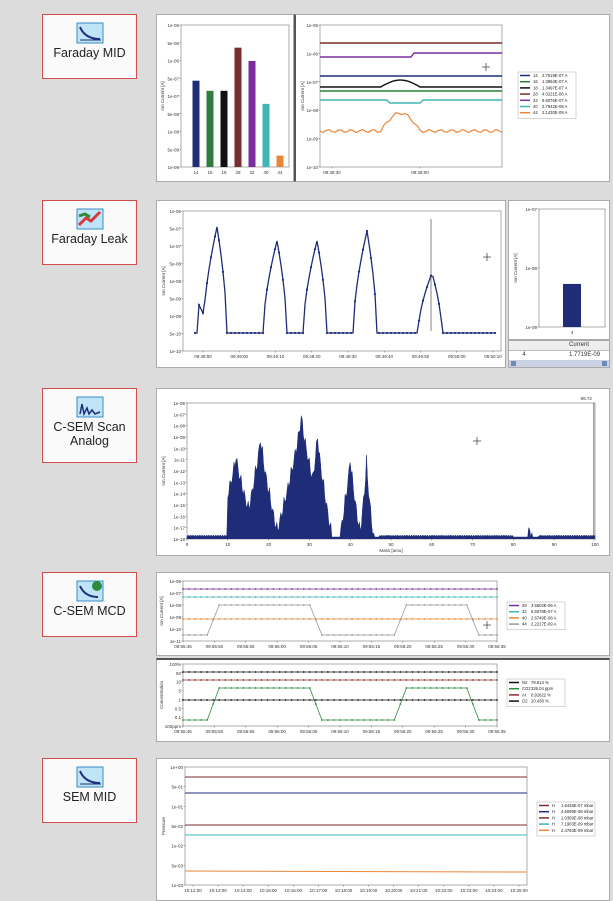 This screenshot has width=613, height=901. What do you see at coordinates (252, 172) in the screenshot?
I see `x-tick-label: 32` at bounding box center [252, 172].